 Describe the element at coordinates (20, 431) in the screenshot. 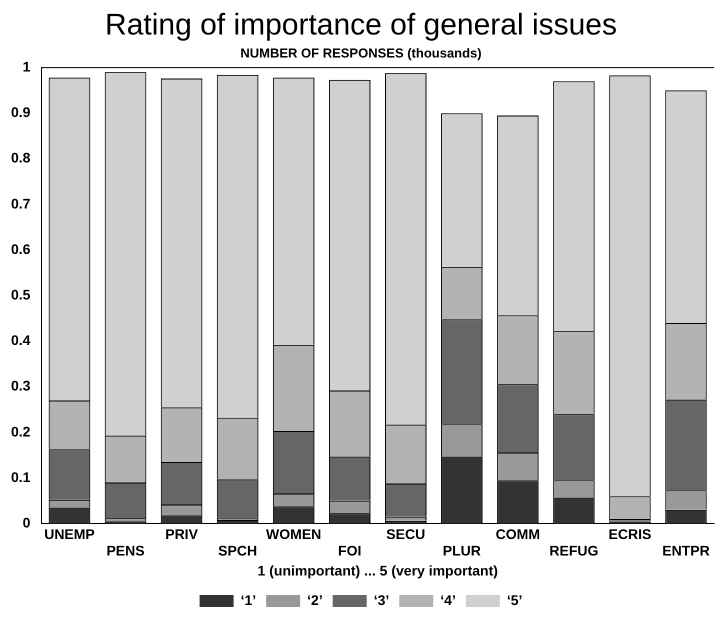

I see `y-tick-label: 0.2` at that location.